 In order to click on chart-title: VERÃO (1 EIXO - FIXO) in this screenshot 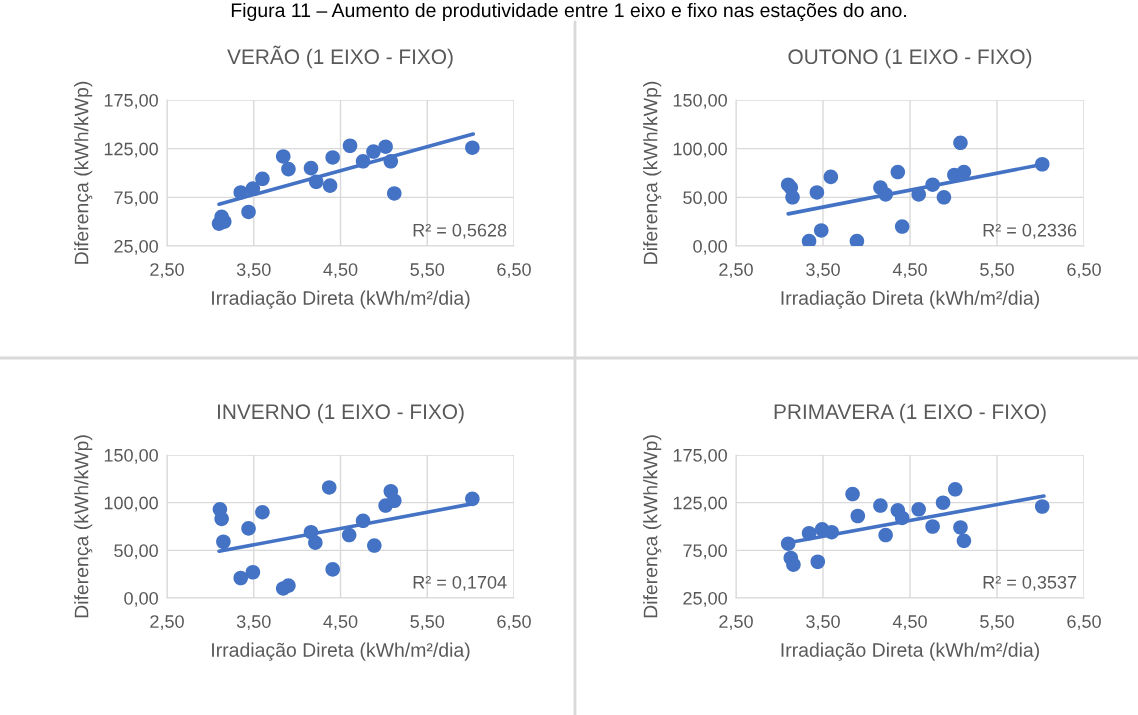, I will do `click(340, 57)`.